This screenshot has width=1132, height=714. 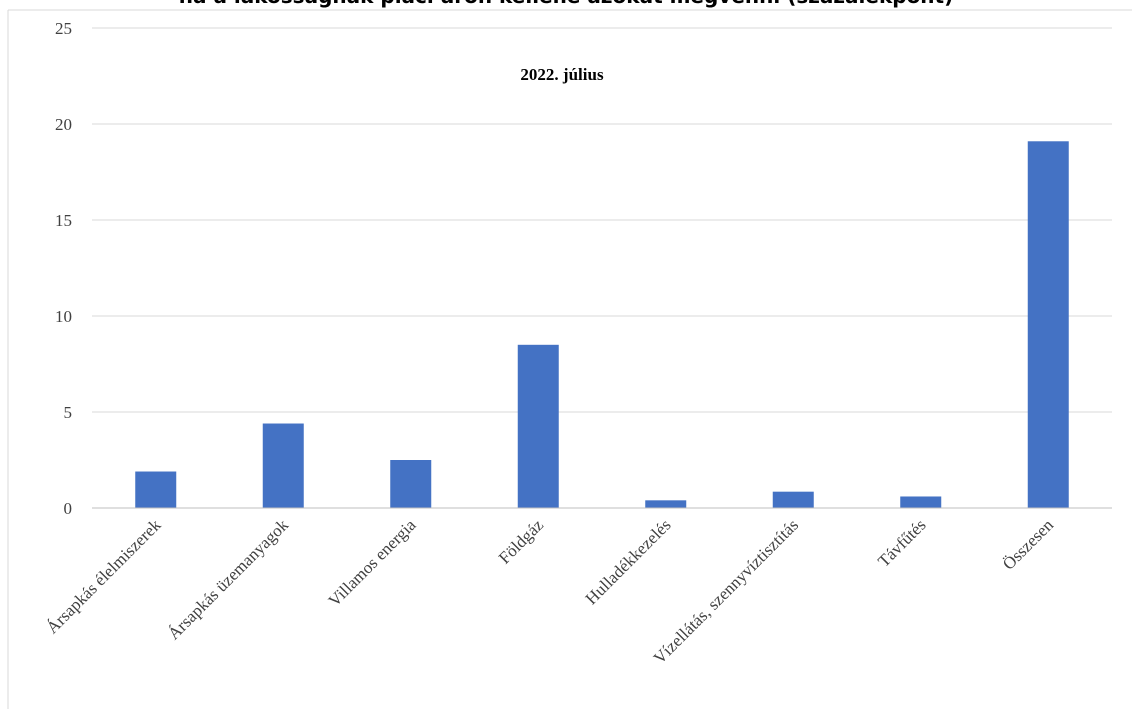 I want to click on x-tick-label: Távfűtés, so click(x=901, y=542).